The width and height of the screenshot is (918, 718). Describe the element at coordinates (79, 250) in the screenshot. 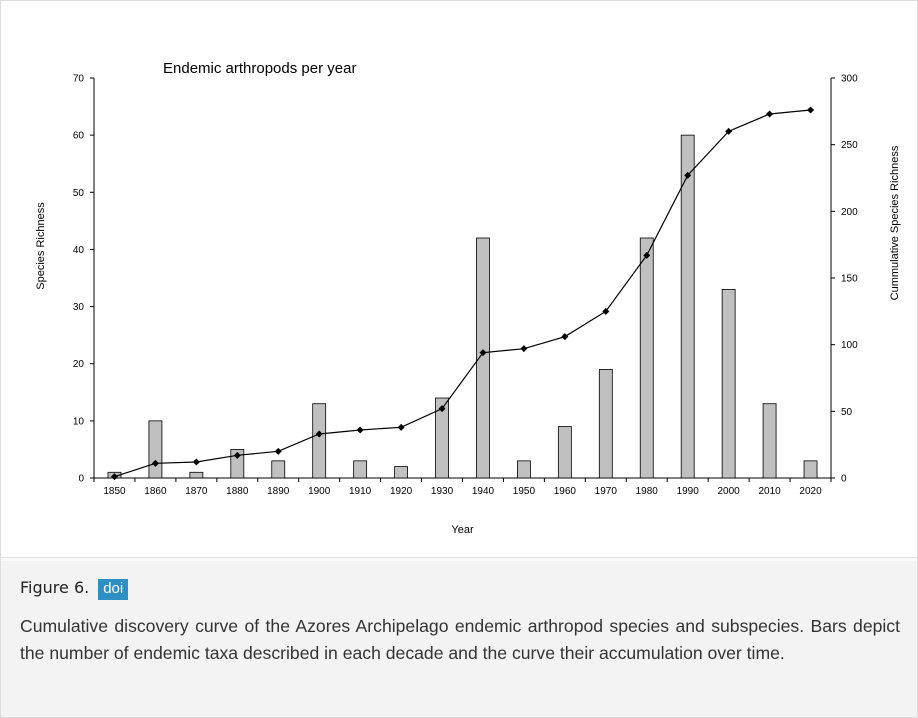

I see `left-y-tick-label: 40` at that location.